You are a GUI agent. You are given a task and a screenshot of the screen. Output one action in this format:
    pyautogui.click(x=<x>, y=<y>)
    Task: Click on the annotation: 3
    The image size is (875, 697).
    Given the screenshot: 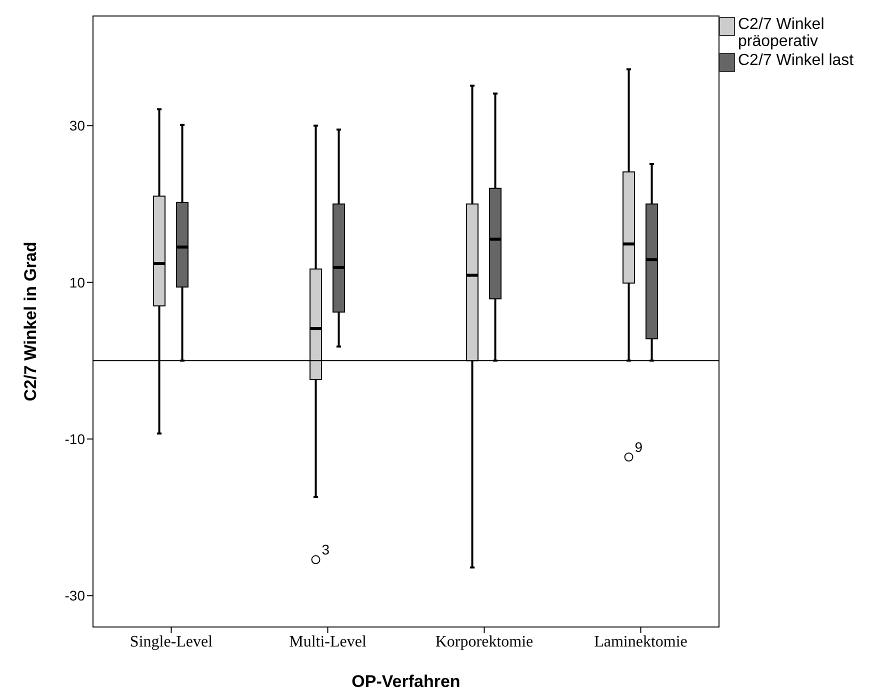 What is the action you would take?
    pyautogui.click(x=326, y=550)
    